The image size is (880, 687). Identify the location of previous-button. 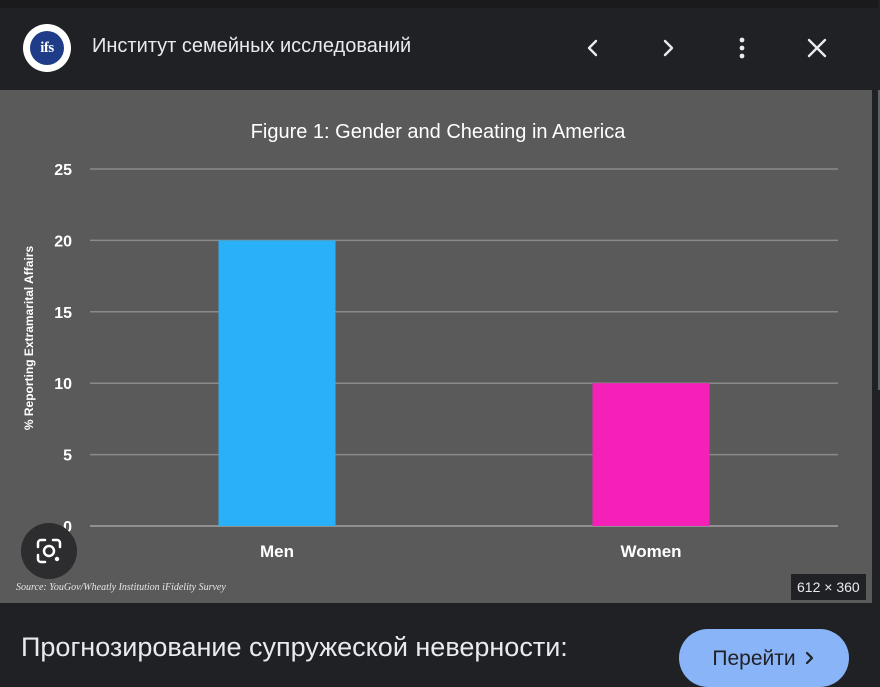
(593, 48).